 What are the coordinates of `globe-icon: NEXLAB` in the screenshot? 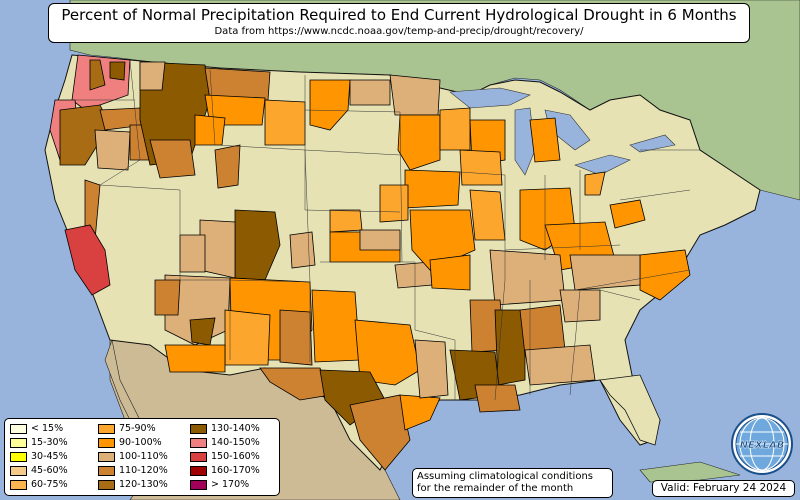 It's located at (762, 444).